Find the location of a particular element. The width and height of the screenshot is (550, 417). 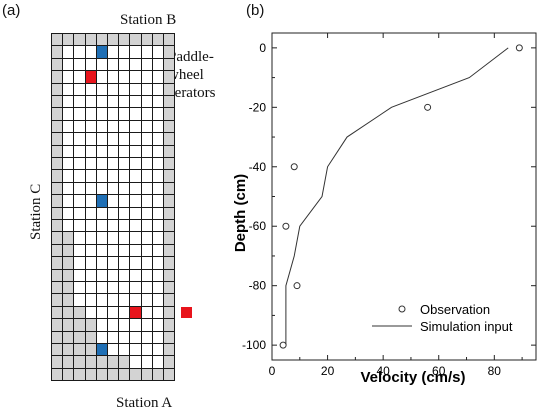

x-tick-label: 20 is located at coordinates (328, 371).